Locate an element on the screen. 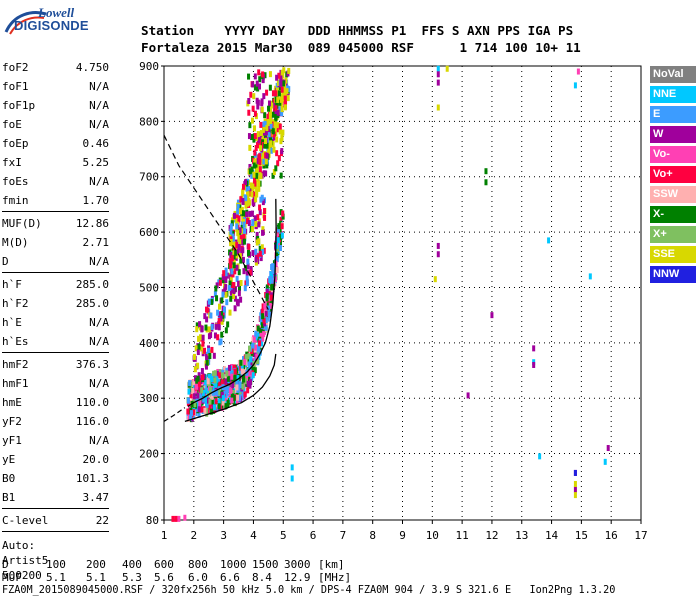 This screenshot has width=700, height=600. logo-line1: Lowell is located at coordinates (56, 12).